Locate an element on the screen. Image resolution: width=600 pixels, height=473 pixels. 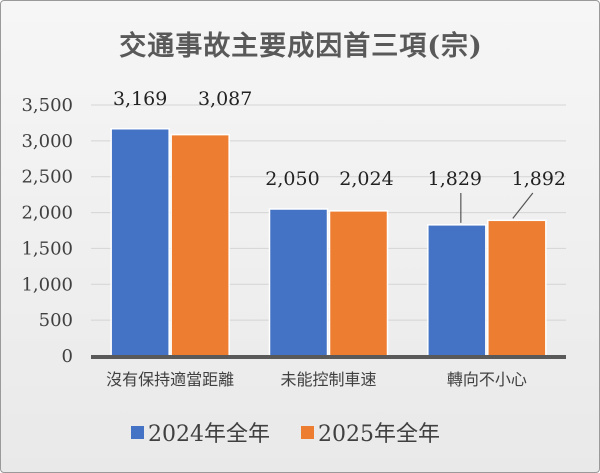
data-label: 3,087 is located at coordinates (225, 99).